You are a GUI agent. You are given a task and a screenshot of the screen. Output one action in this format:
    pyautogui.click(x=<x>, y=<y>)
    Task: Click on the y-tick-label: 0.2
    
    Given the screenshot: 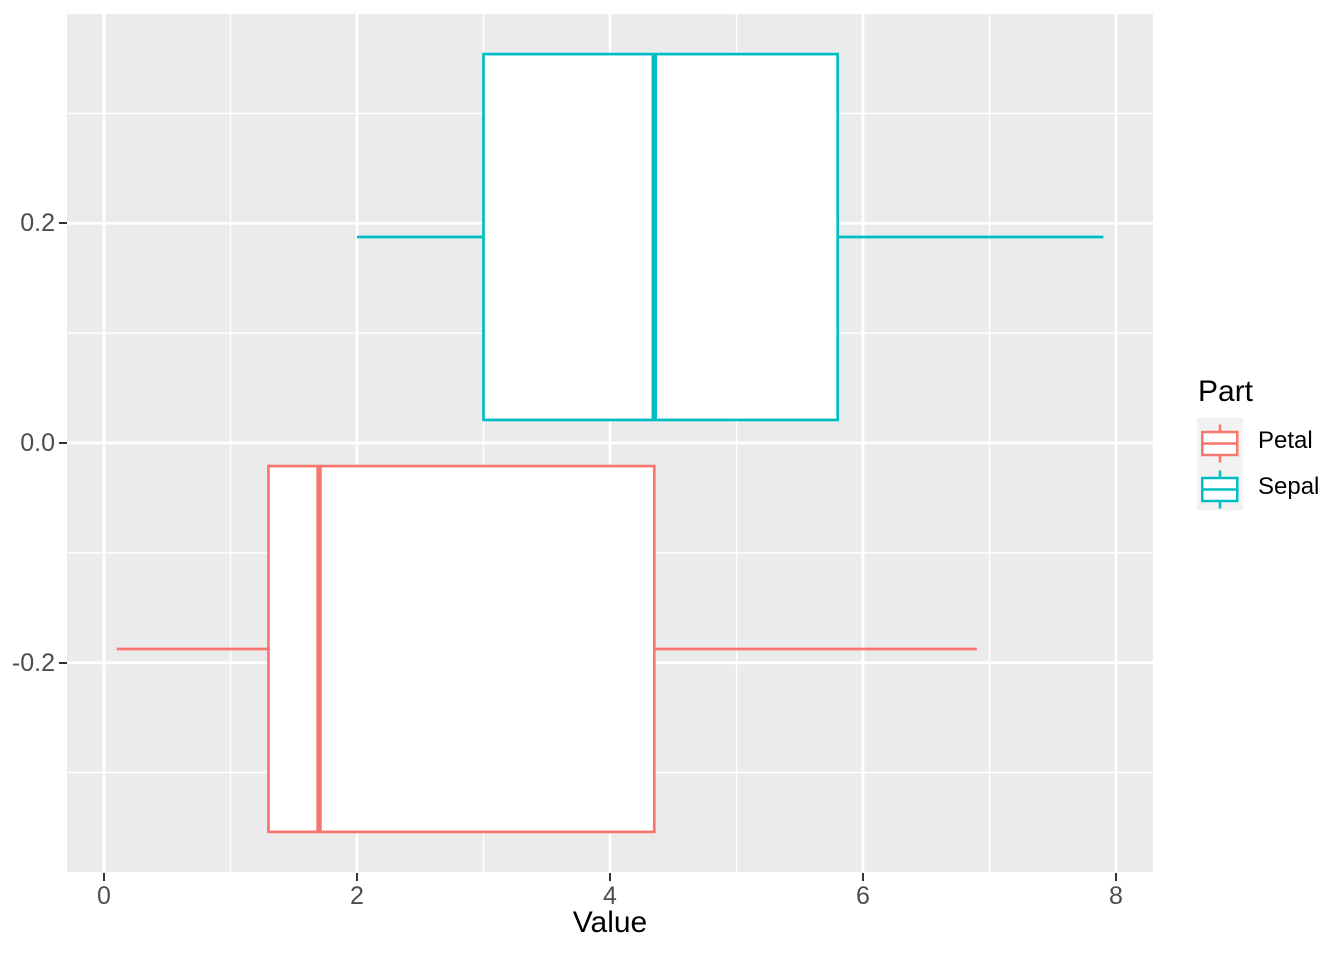 What is the action you would take?
    pyautogui.click(x=37, y=223)
    